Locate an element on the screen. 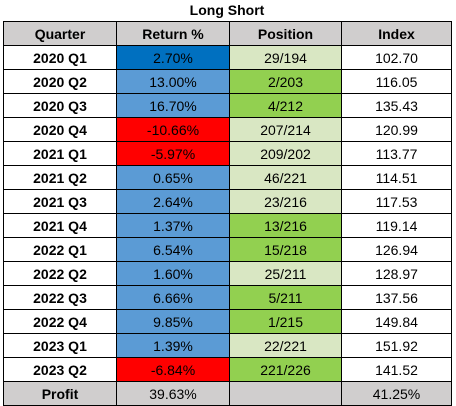 Image resolution: width=456 pixels, height=406 pixels. table-row: 2020 Q3 16.70% 4/212 135.43 is located at coordinates (227, 105).